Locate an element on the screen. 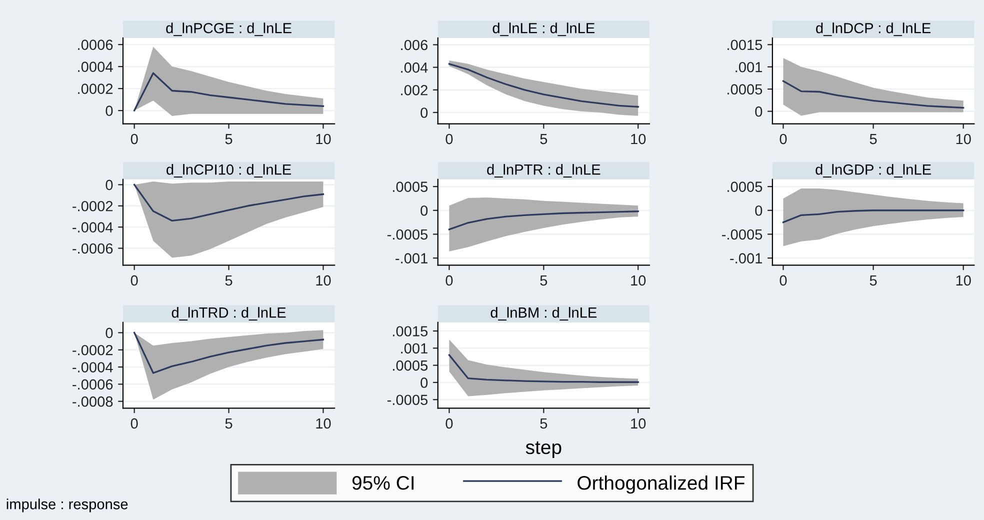 This screenshot has width=984, height=520. chart-title: d_lnDCP : d_lnLE is located at coordinates (873, 29).